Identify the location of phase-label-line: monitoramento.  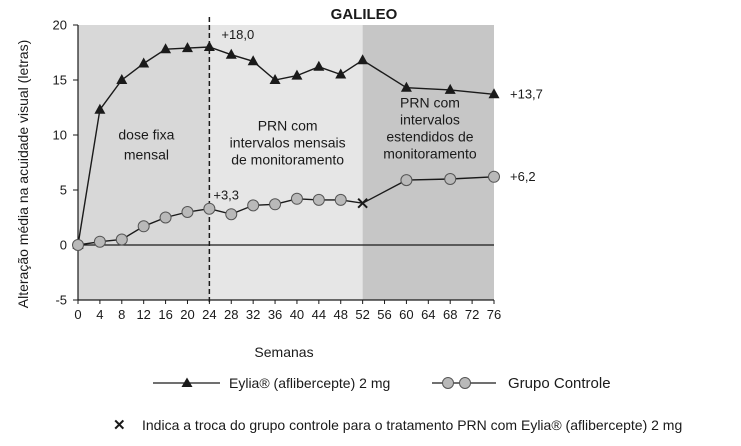
(430, 154).